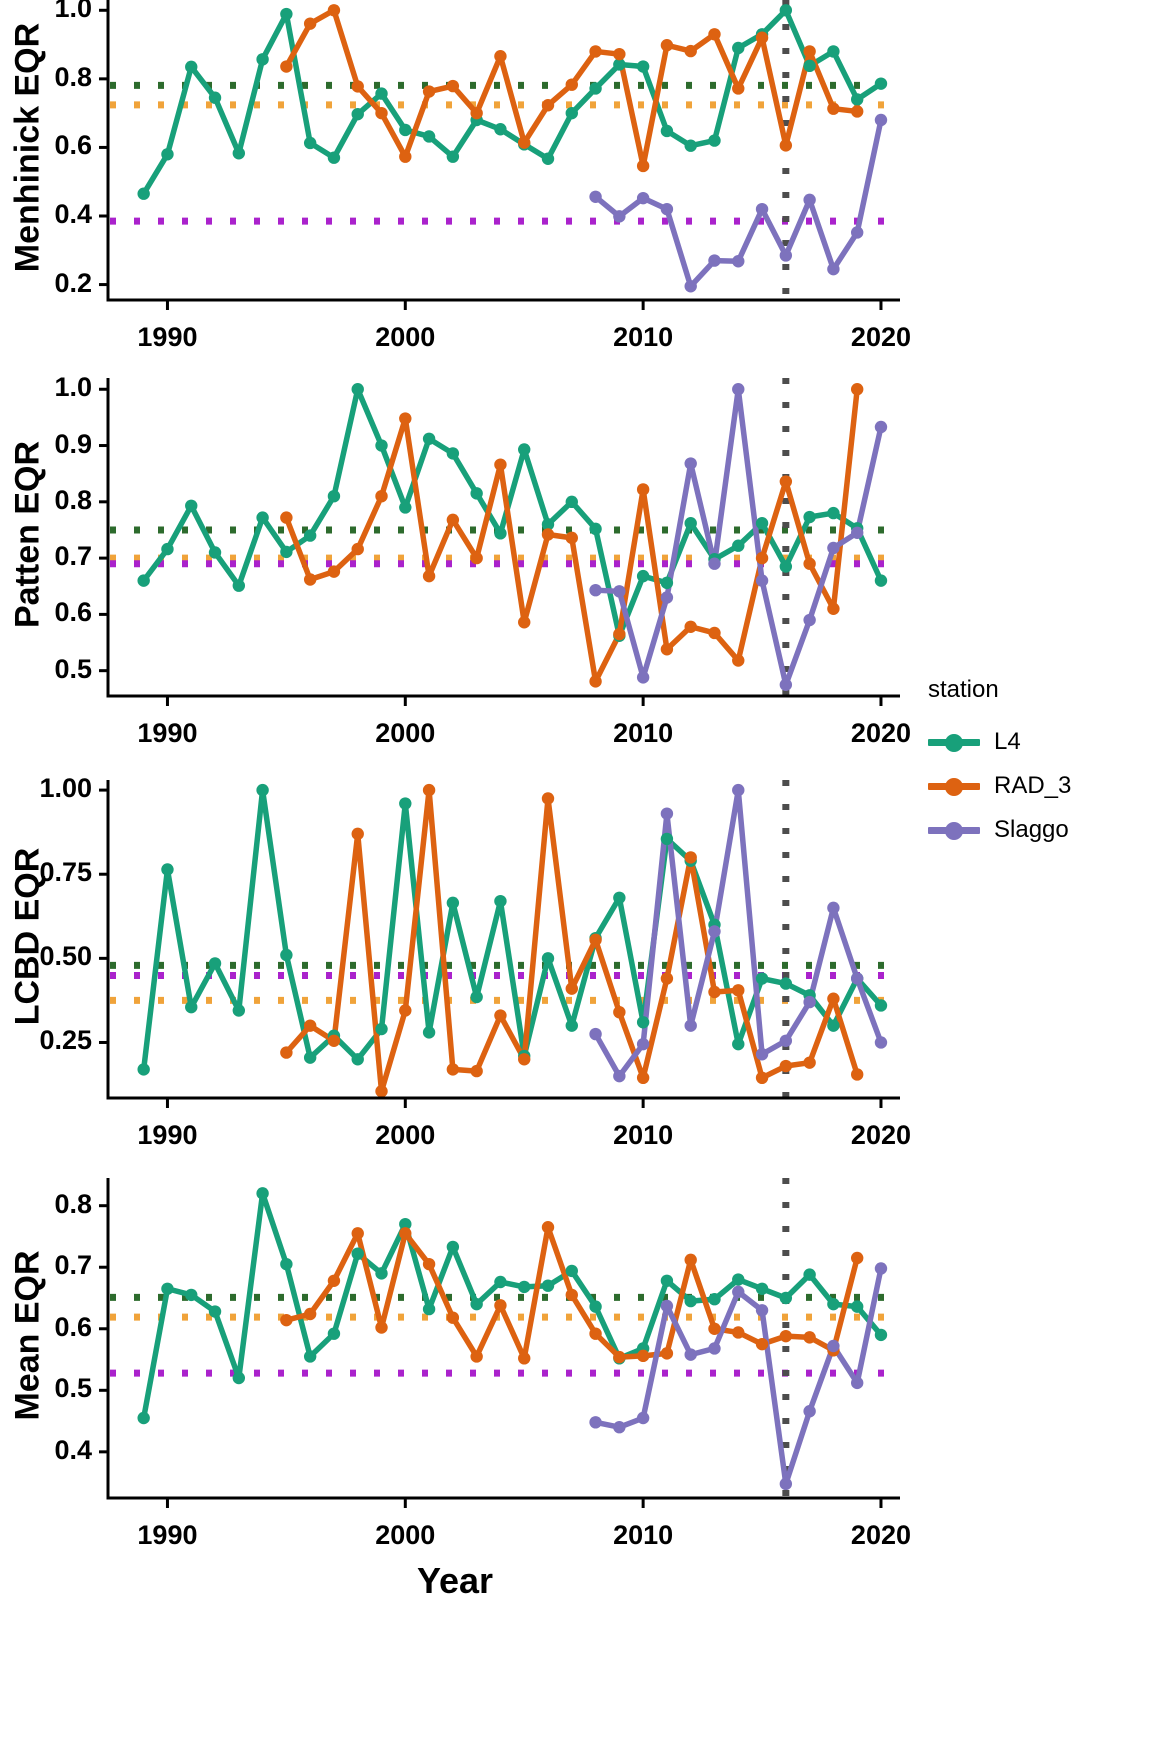 The height and width of the screenshot is (1755, 1170). I want to click on y-tick-label: 0.8, so click(73, 1203).